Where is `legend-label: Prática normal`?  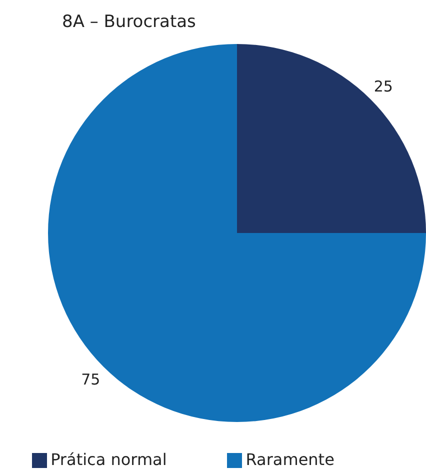
legend-label: Prática normal is located at coordinates (108, 459).